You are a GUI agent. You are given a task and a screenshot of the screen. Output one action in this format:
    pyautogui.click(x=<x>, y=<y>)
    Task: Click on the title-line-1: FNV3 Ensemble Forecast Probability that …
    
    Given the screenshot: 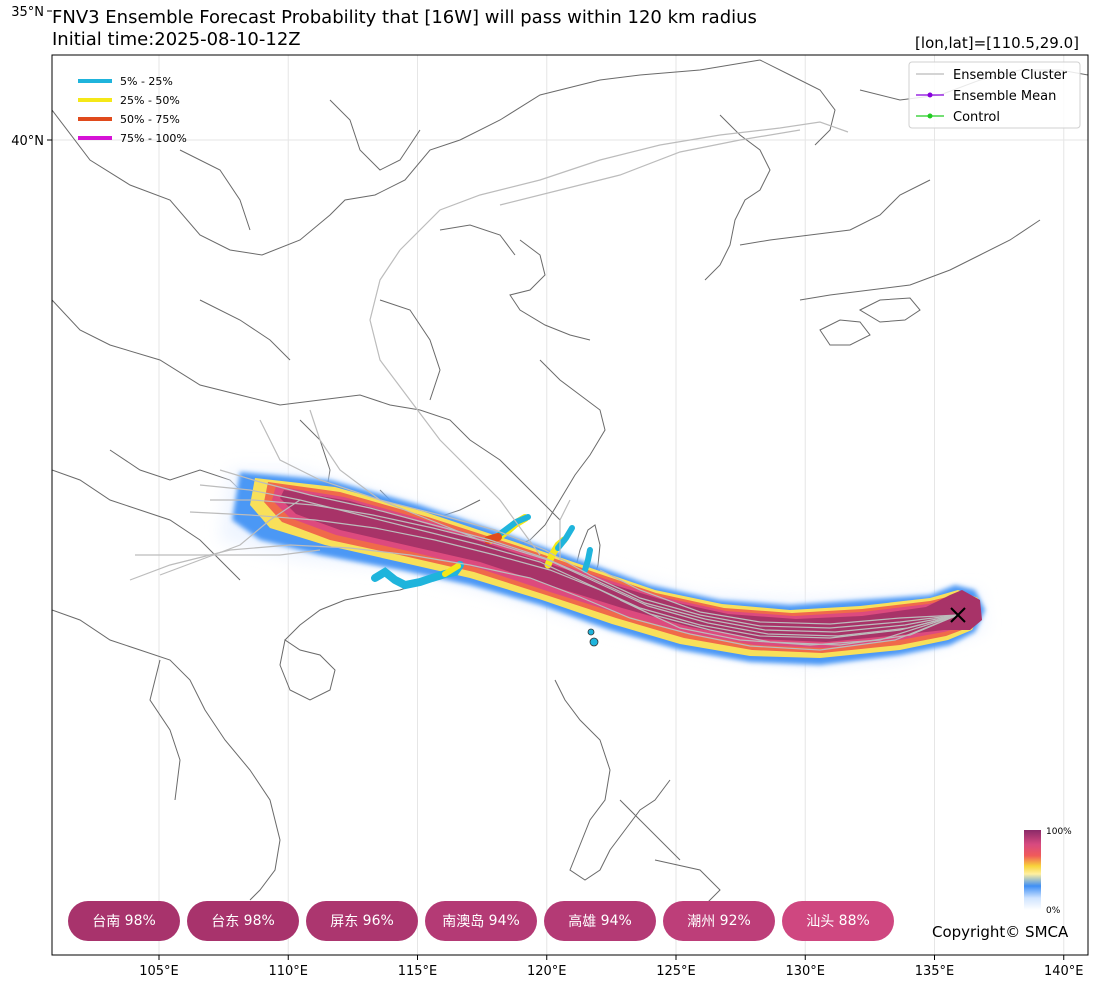 What is the action you would take?
    pyautogui.click(x=404, y=17)
    